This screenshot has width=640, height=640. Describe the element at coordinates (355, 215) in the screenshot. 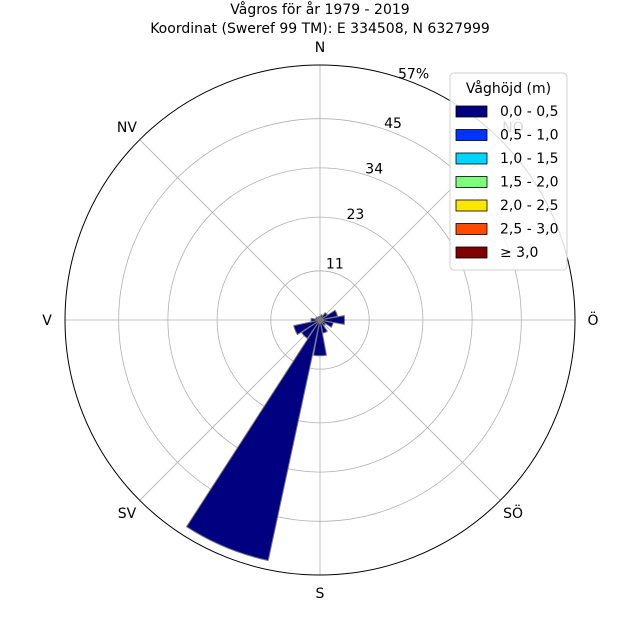

I see `radial-tick-label-23: 23` at that location.